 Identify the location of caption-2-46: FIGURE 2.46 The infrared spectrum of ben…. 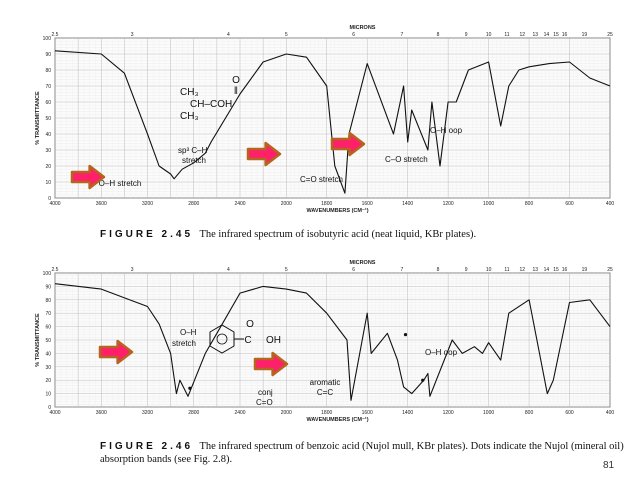
(365, 453).